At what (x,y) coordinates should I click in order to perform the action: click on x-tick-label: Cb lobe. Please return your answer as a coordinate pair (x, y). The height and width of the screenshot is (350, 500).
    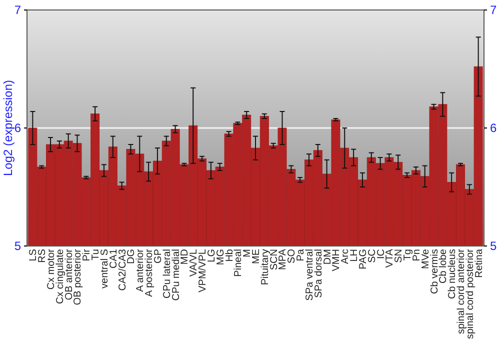
    Looking at the image, I should click on (444, 266).